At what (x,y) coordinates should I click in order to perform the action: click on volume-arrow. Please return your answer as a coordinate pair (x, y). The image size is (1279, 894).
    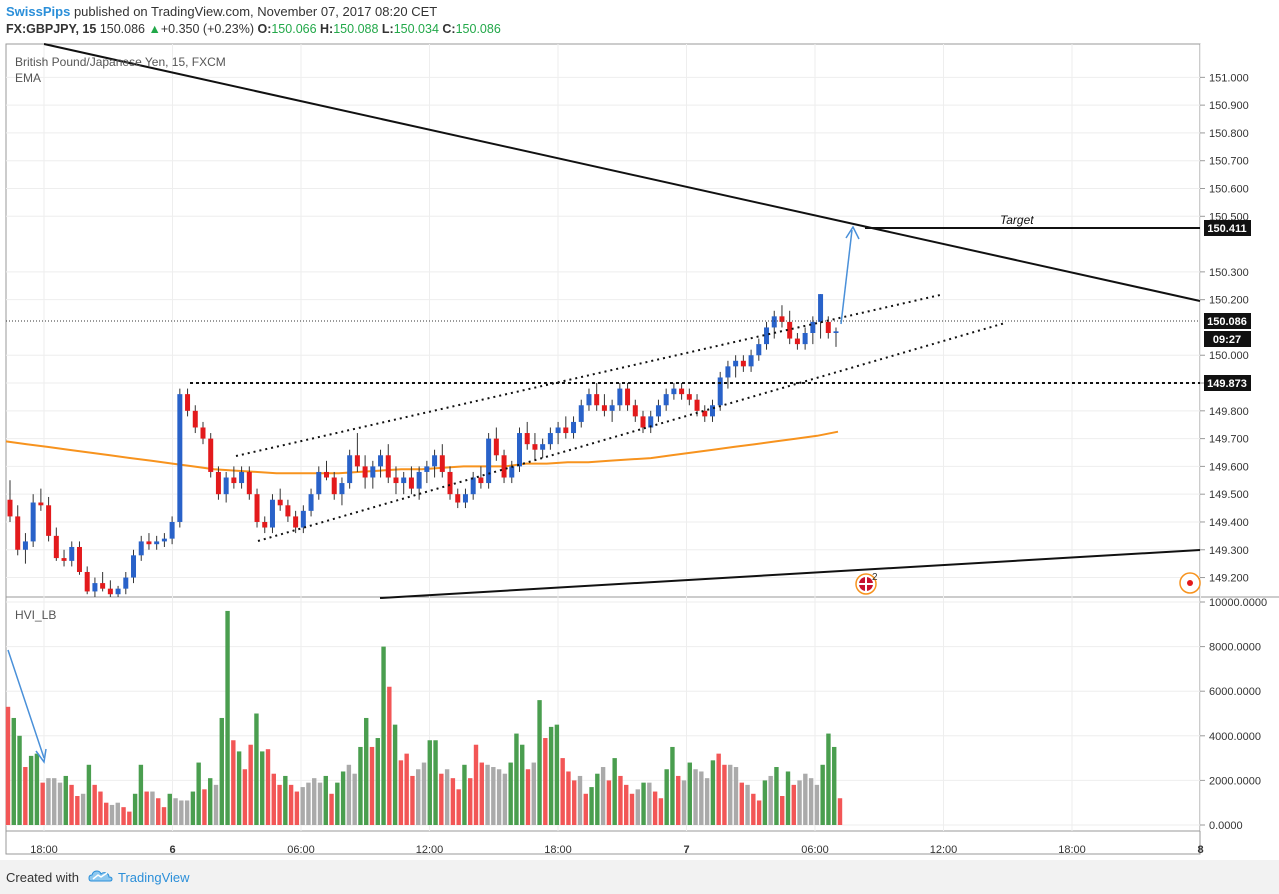
    Looking at the image, I should click on (26, 704).